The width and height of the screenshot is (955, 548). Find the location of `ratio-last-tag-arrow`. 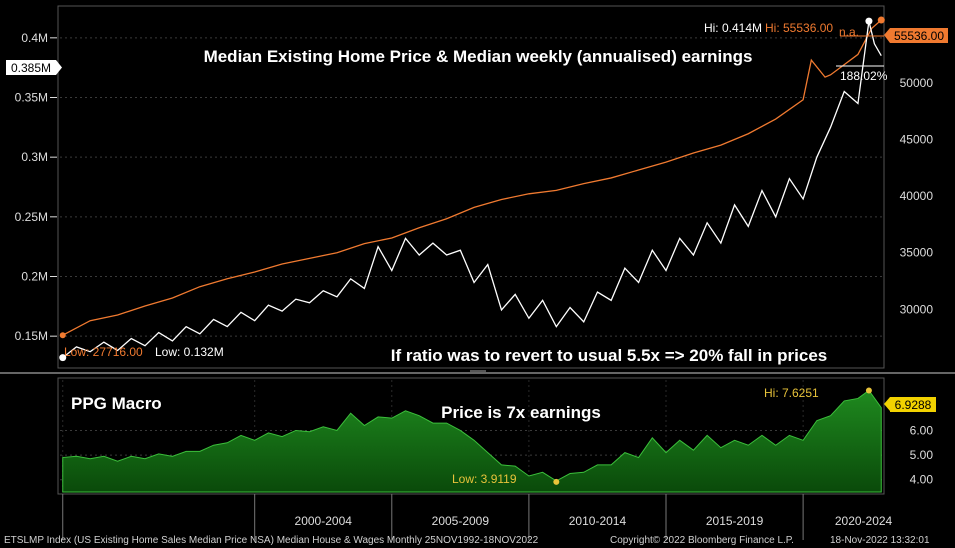

ratio-last-tag-arrow is located at coordinates (887, 404).